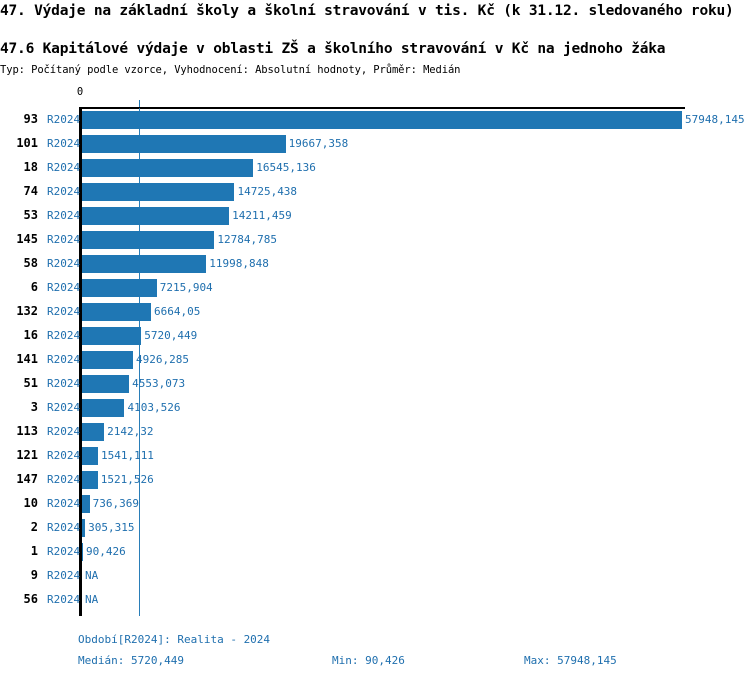 Image resolution: width=750 pixels, height=678 pixels. Describe the element at coordinates (131, 660) in the screenshot. I see `stat-median: Medián: 5720,449` at that location.